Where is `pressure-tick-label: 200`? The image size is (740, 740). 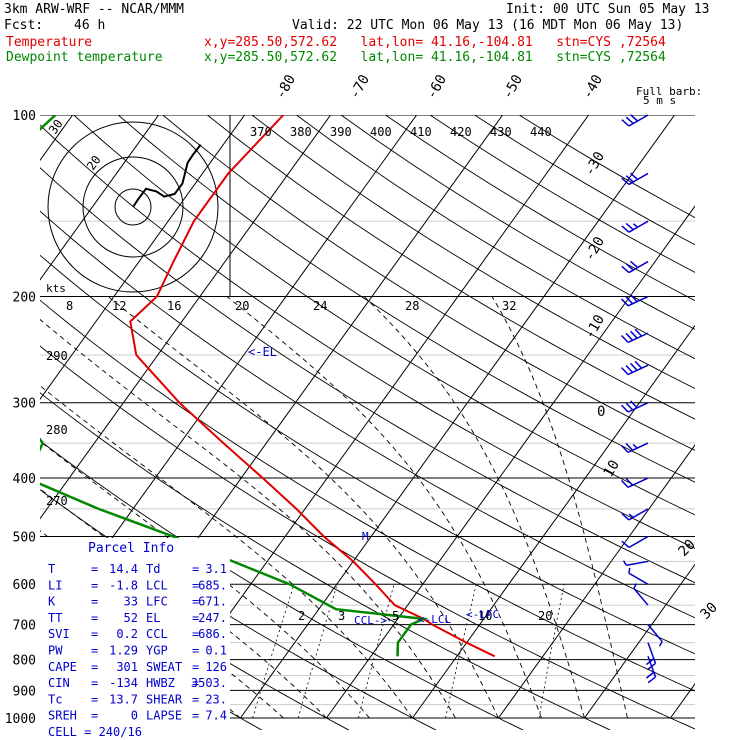 pressure-tick-label: 200 is located at coordinates (24, 298).